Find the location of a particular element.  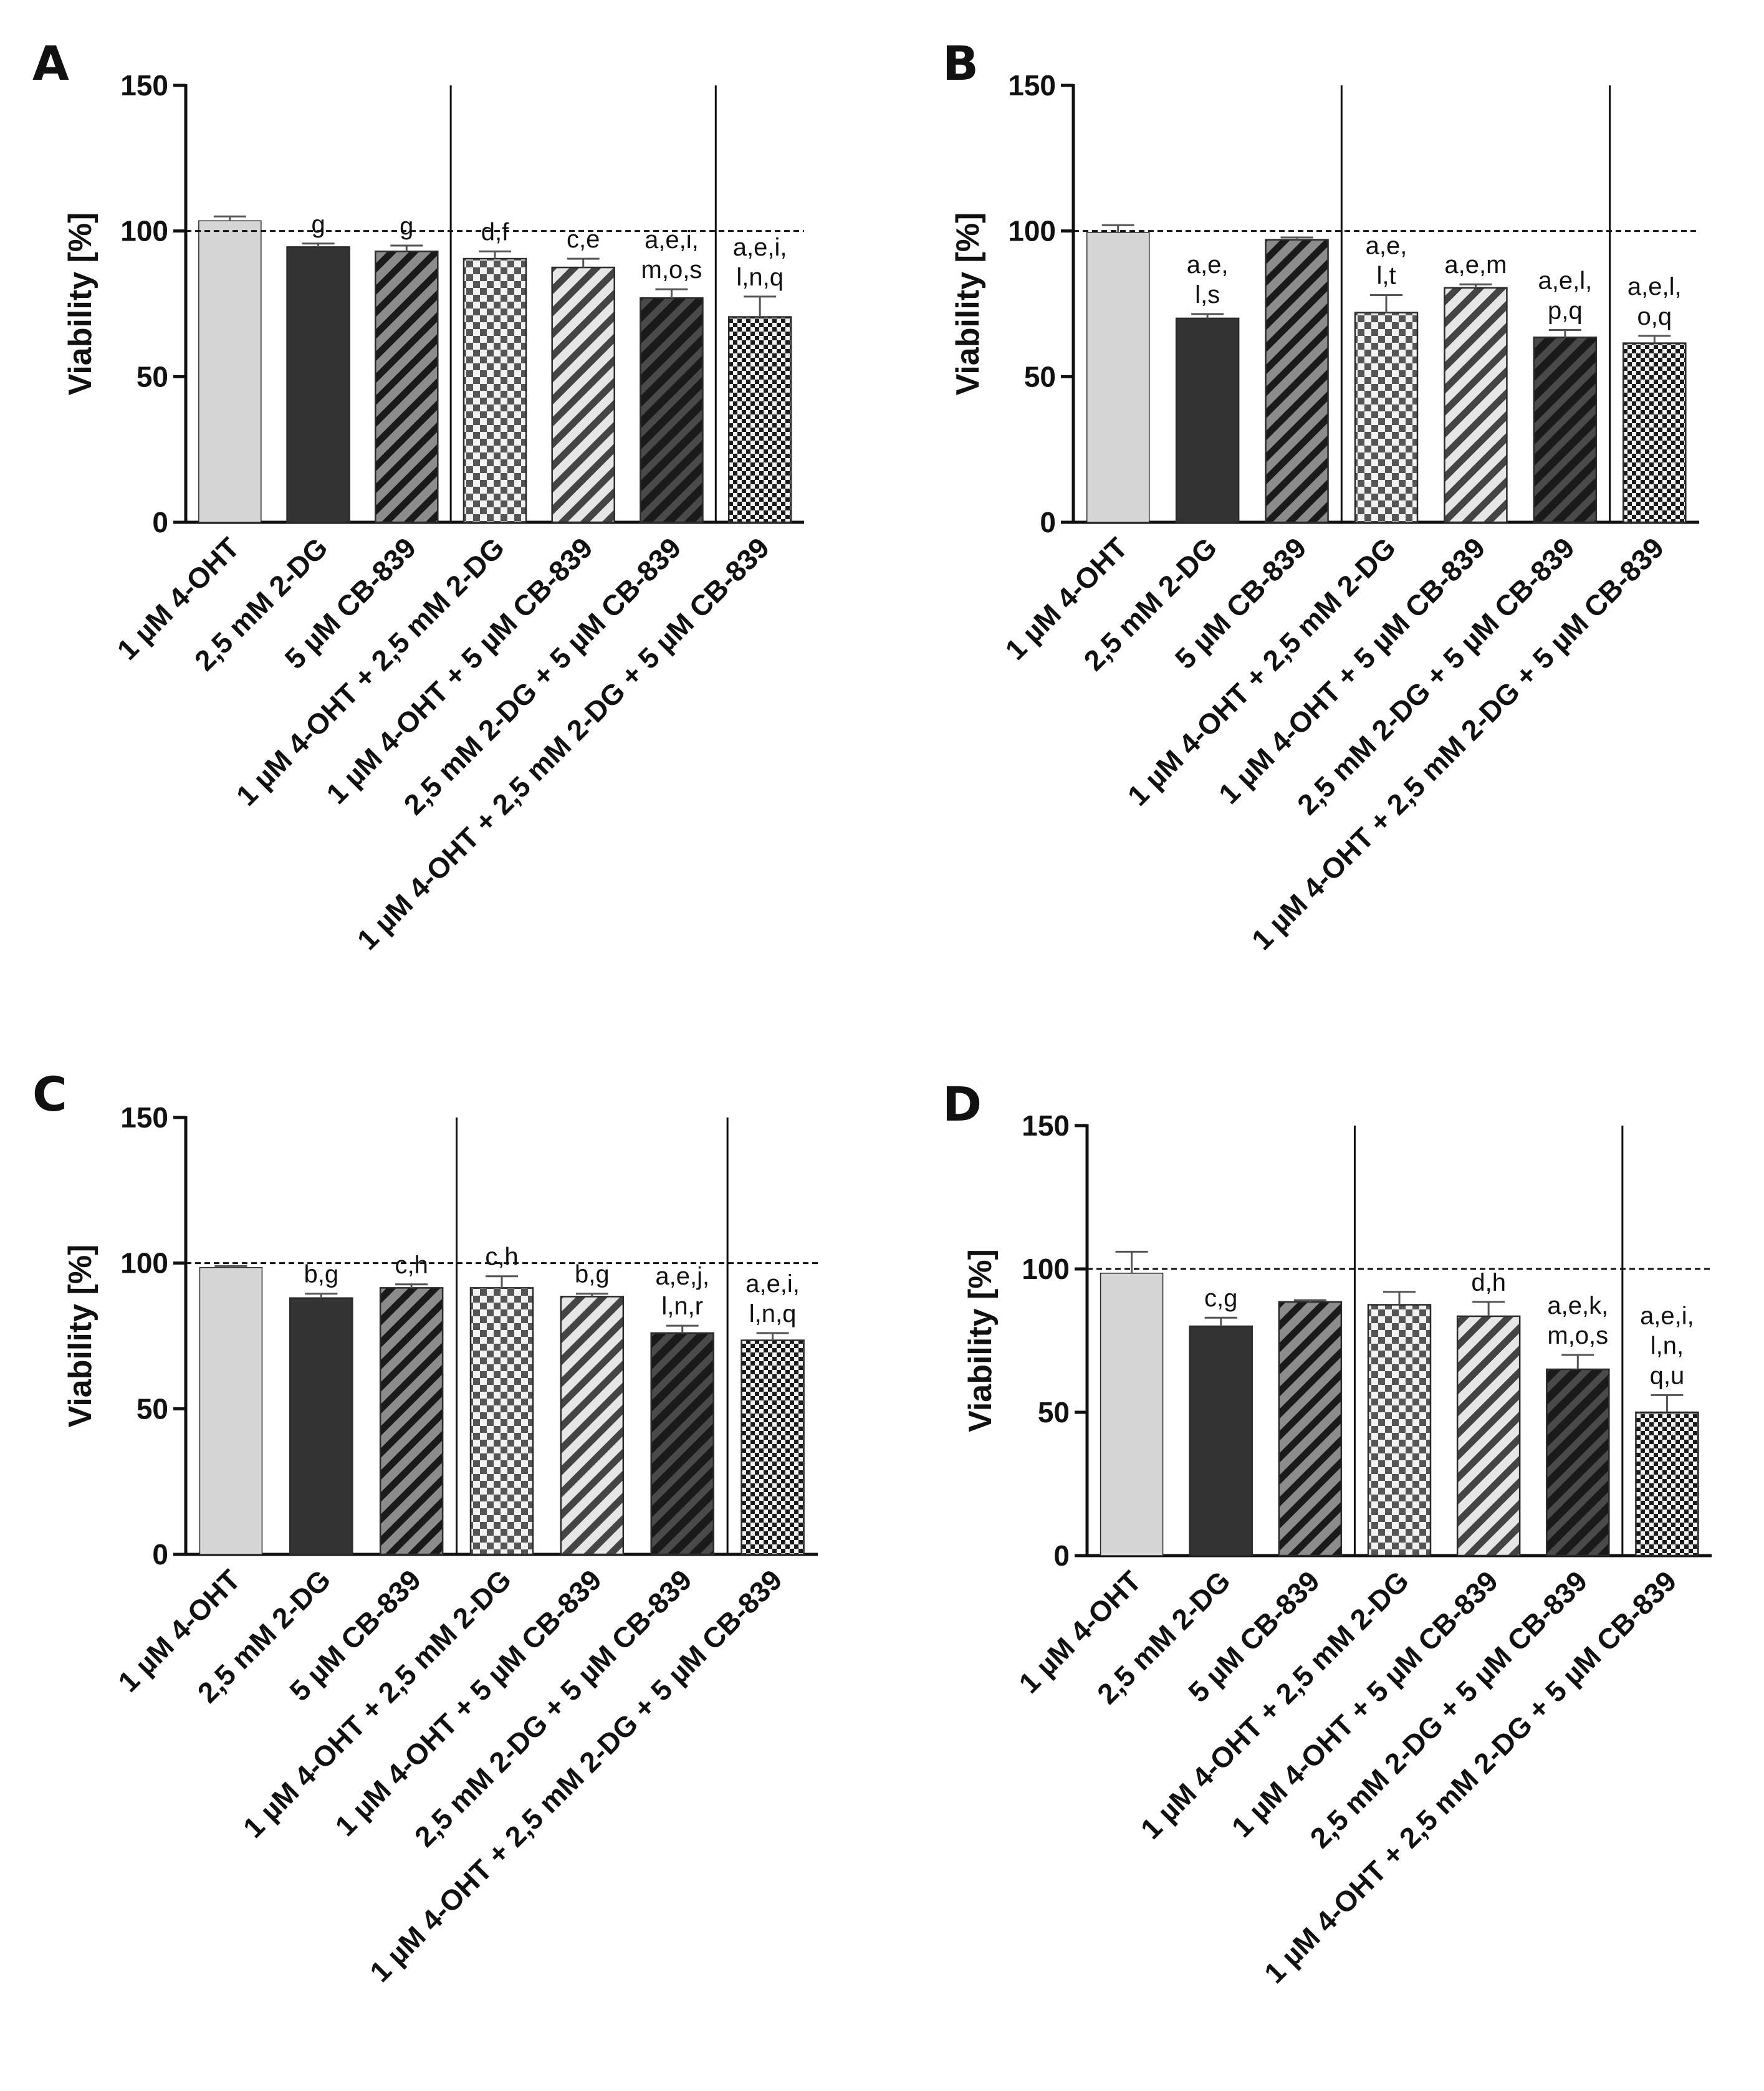

panel-letter: B is located at coordinates (960, 64).